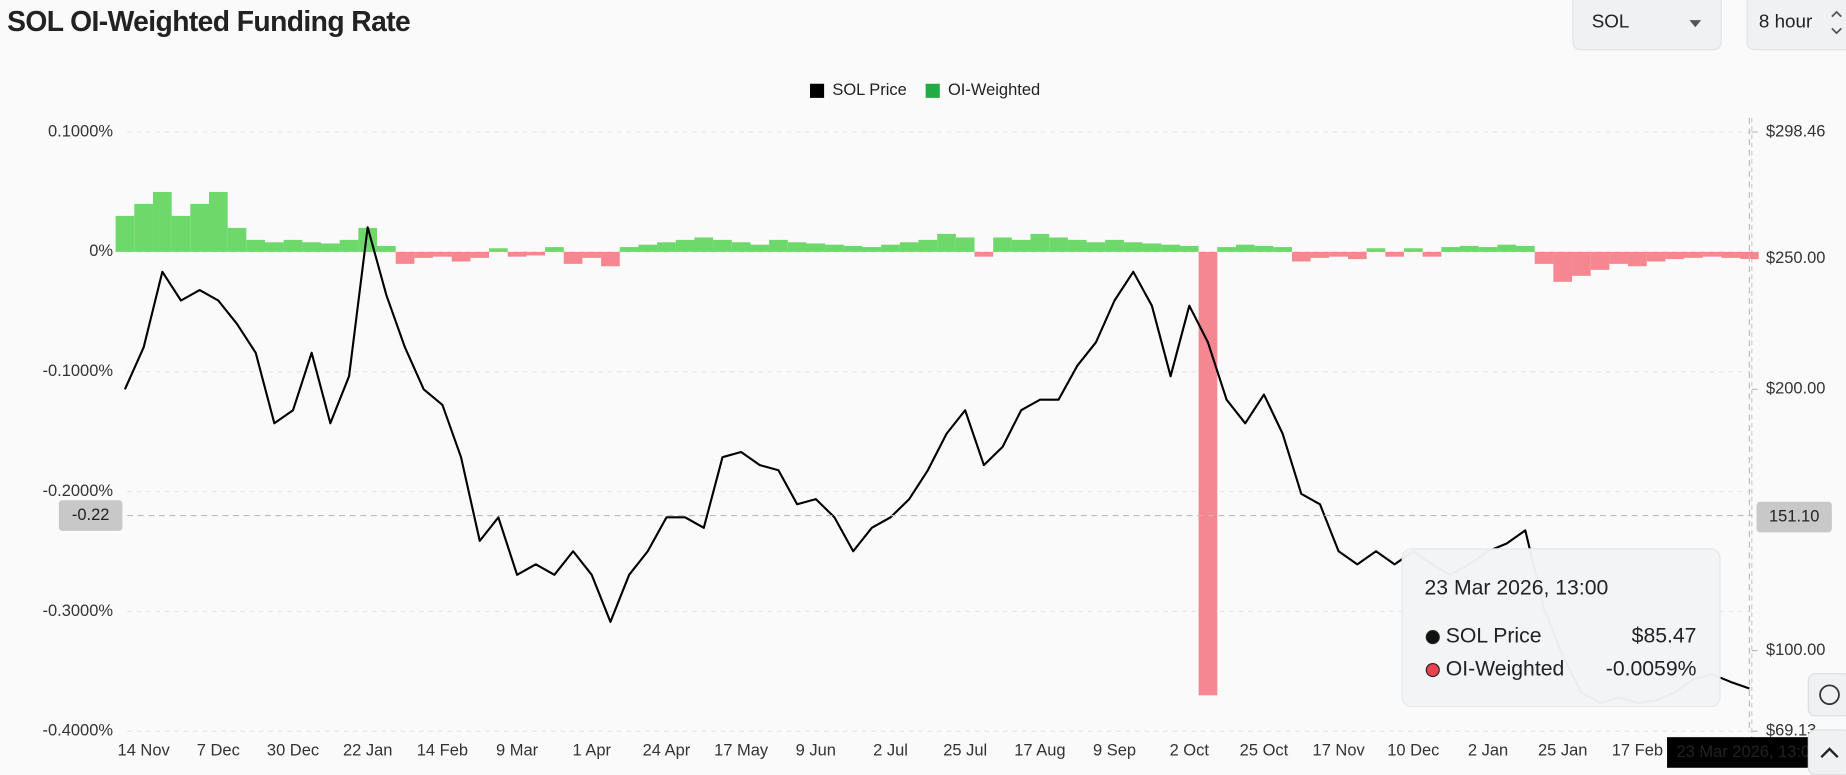 The width and height of the screenshot is (1846, 775). Describe the element at coordinates (1517, 587) in the screenshot. I see `tooltip-title: 23 Mar 2026, 13:00` at that location.